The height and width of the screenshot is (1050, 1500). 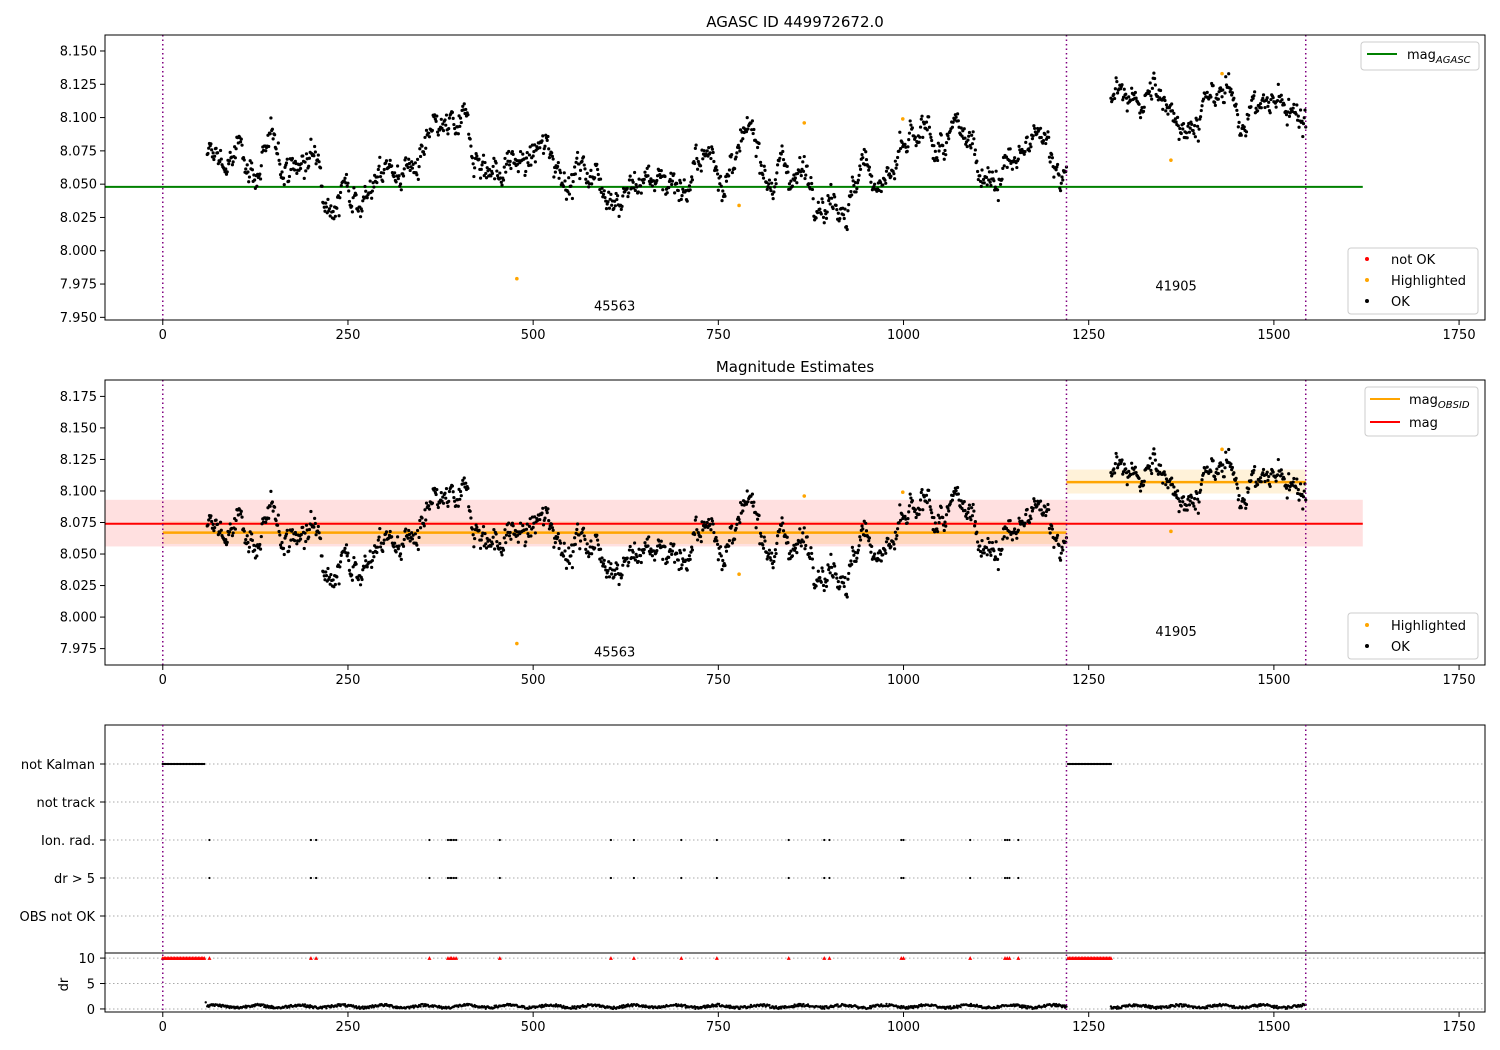 I want to click on panel2-xtick-label: 0, so click(x=163, y=680).